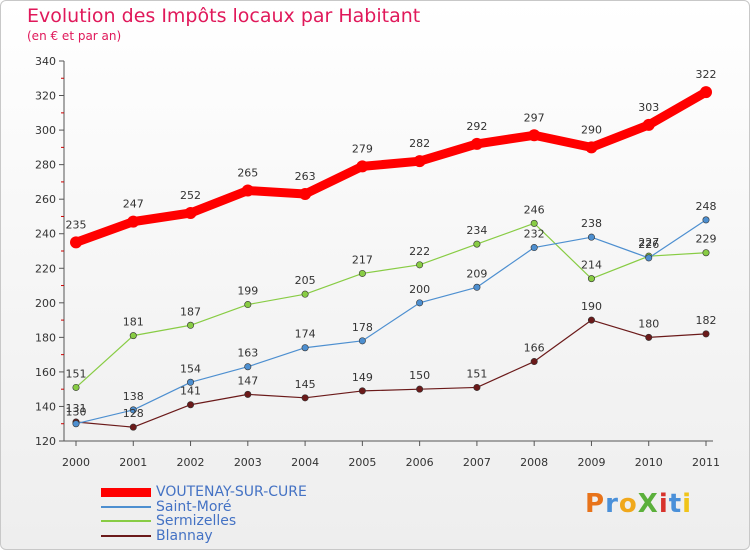  What do you see at coordinates (305, 334) in the screenshot?
I see `data-label: 174` at bounding box center [305, 334].